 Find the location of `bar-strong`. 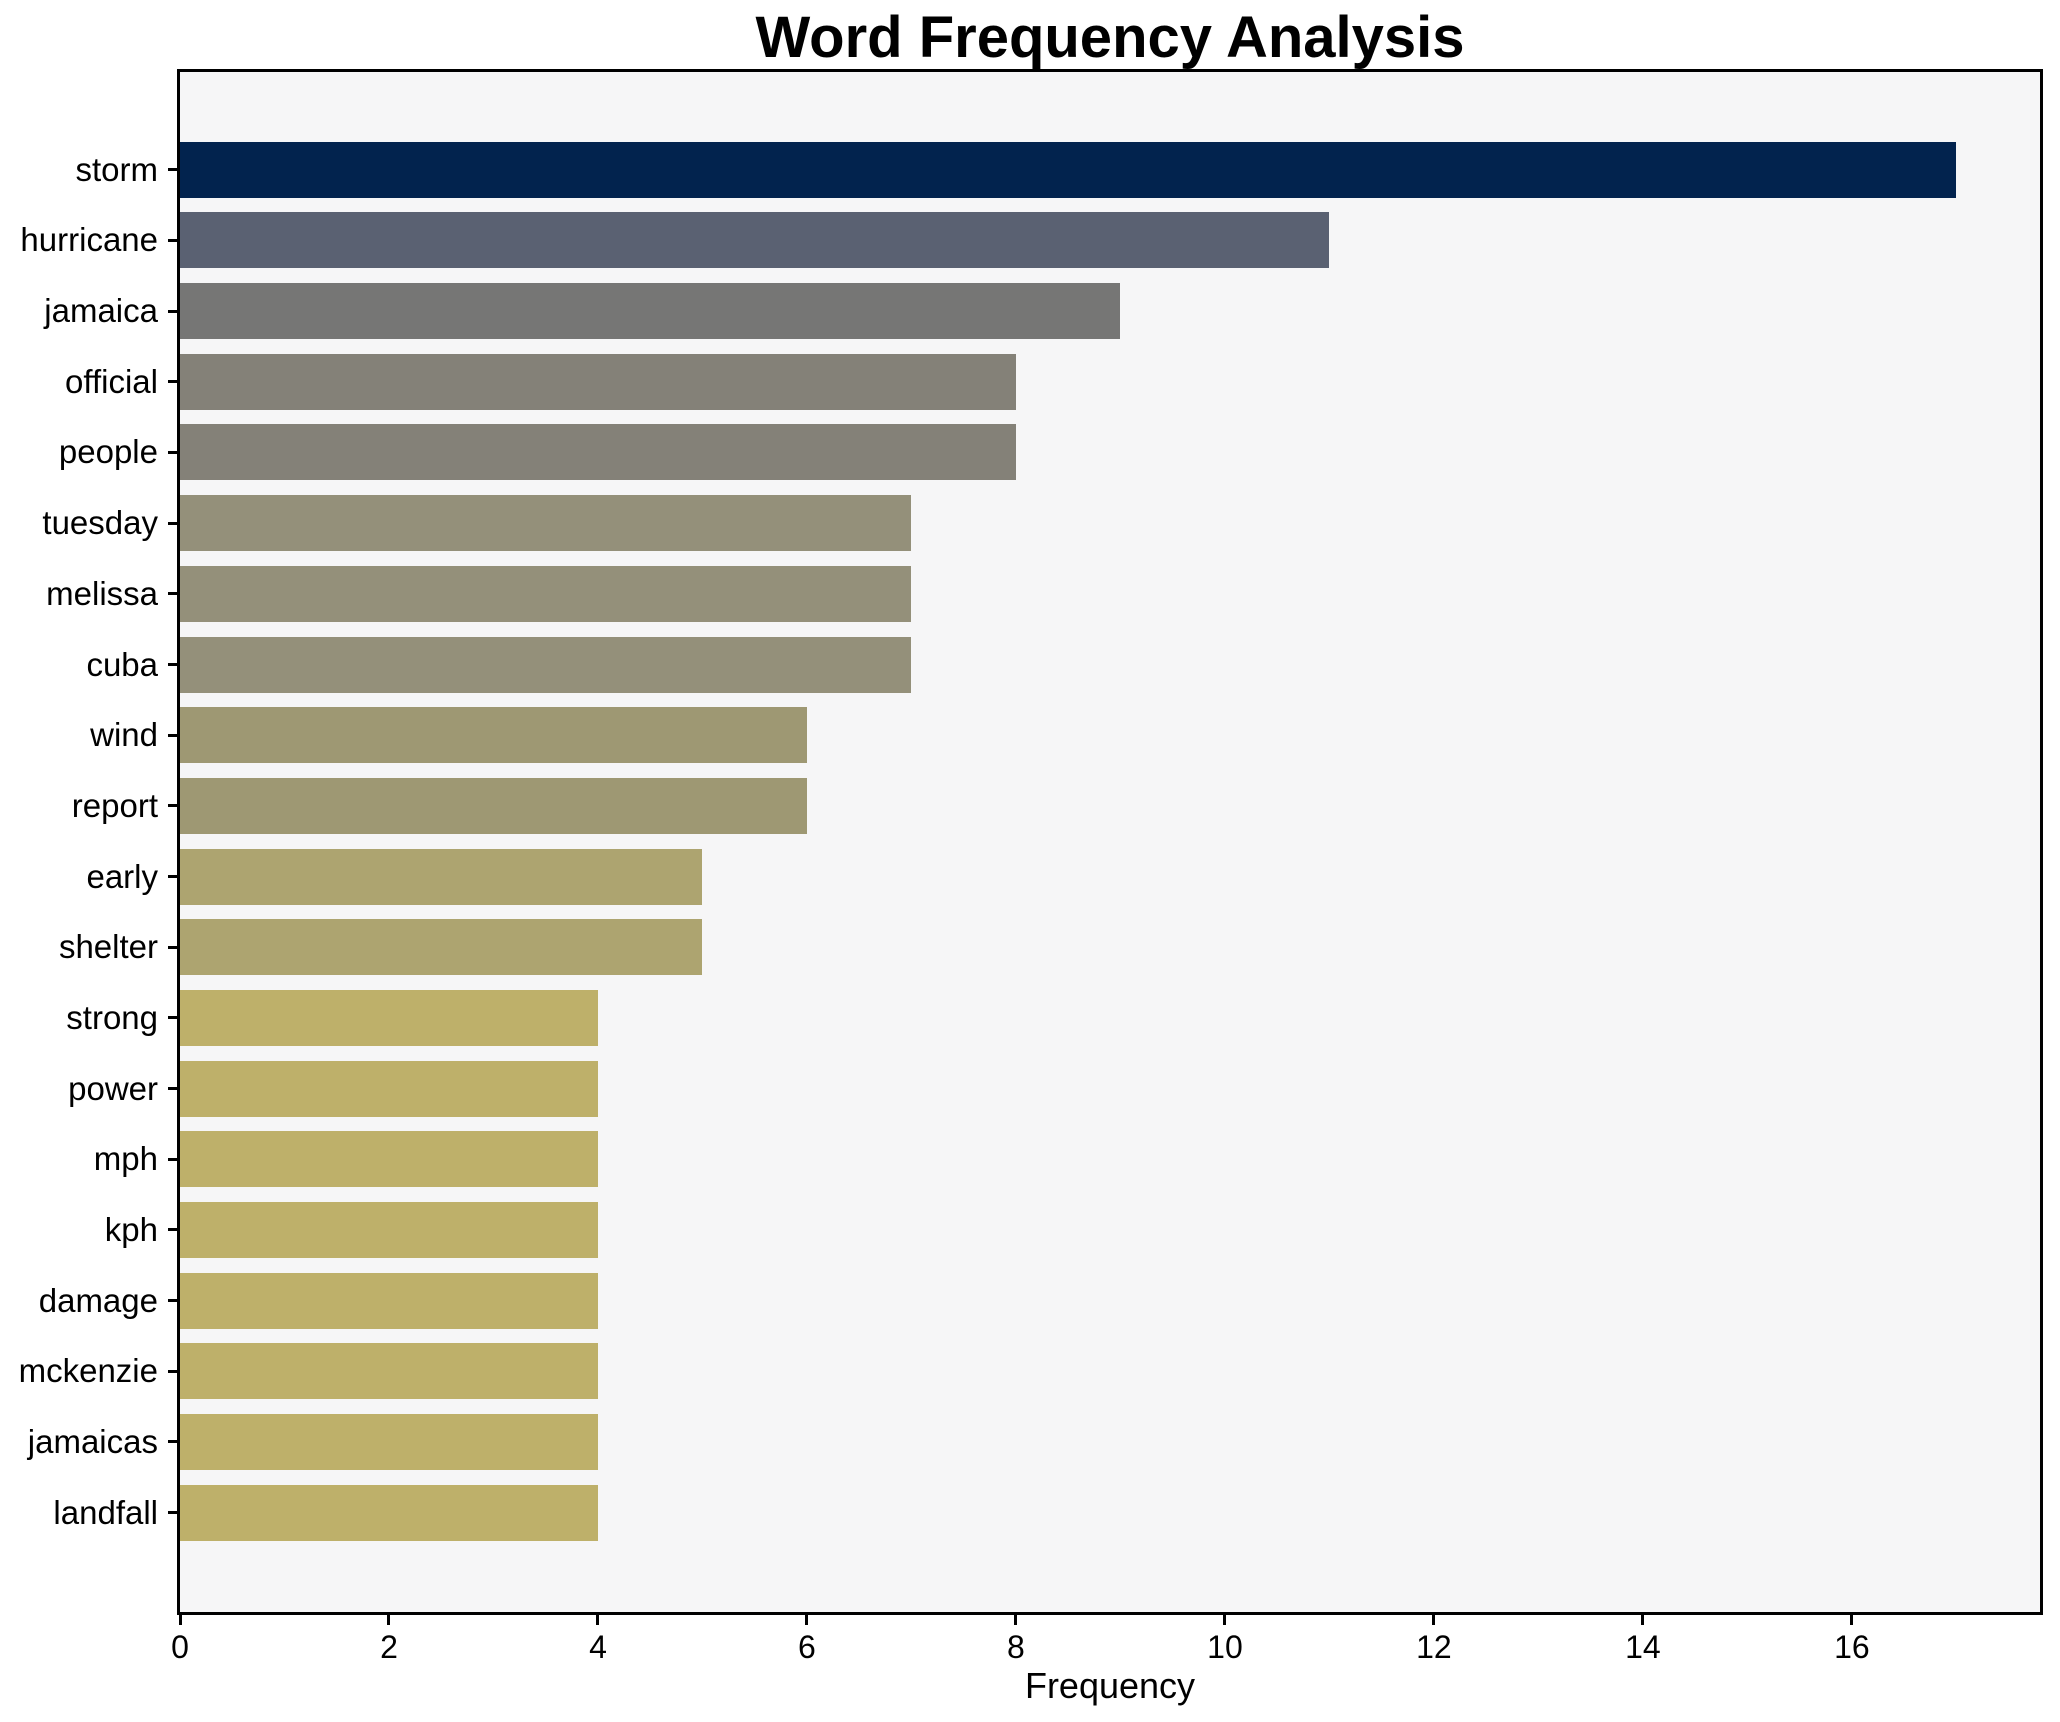

bar-strong is located at coordinates (389, 1017).